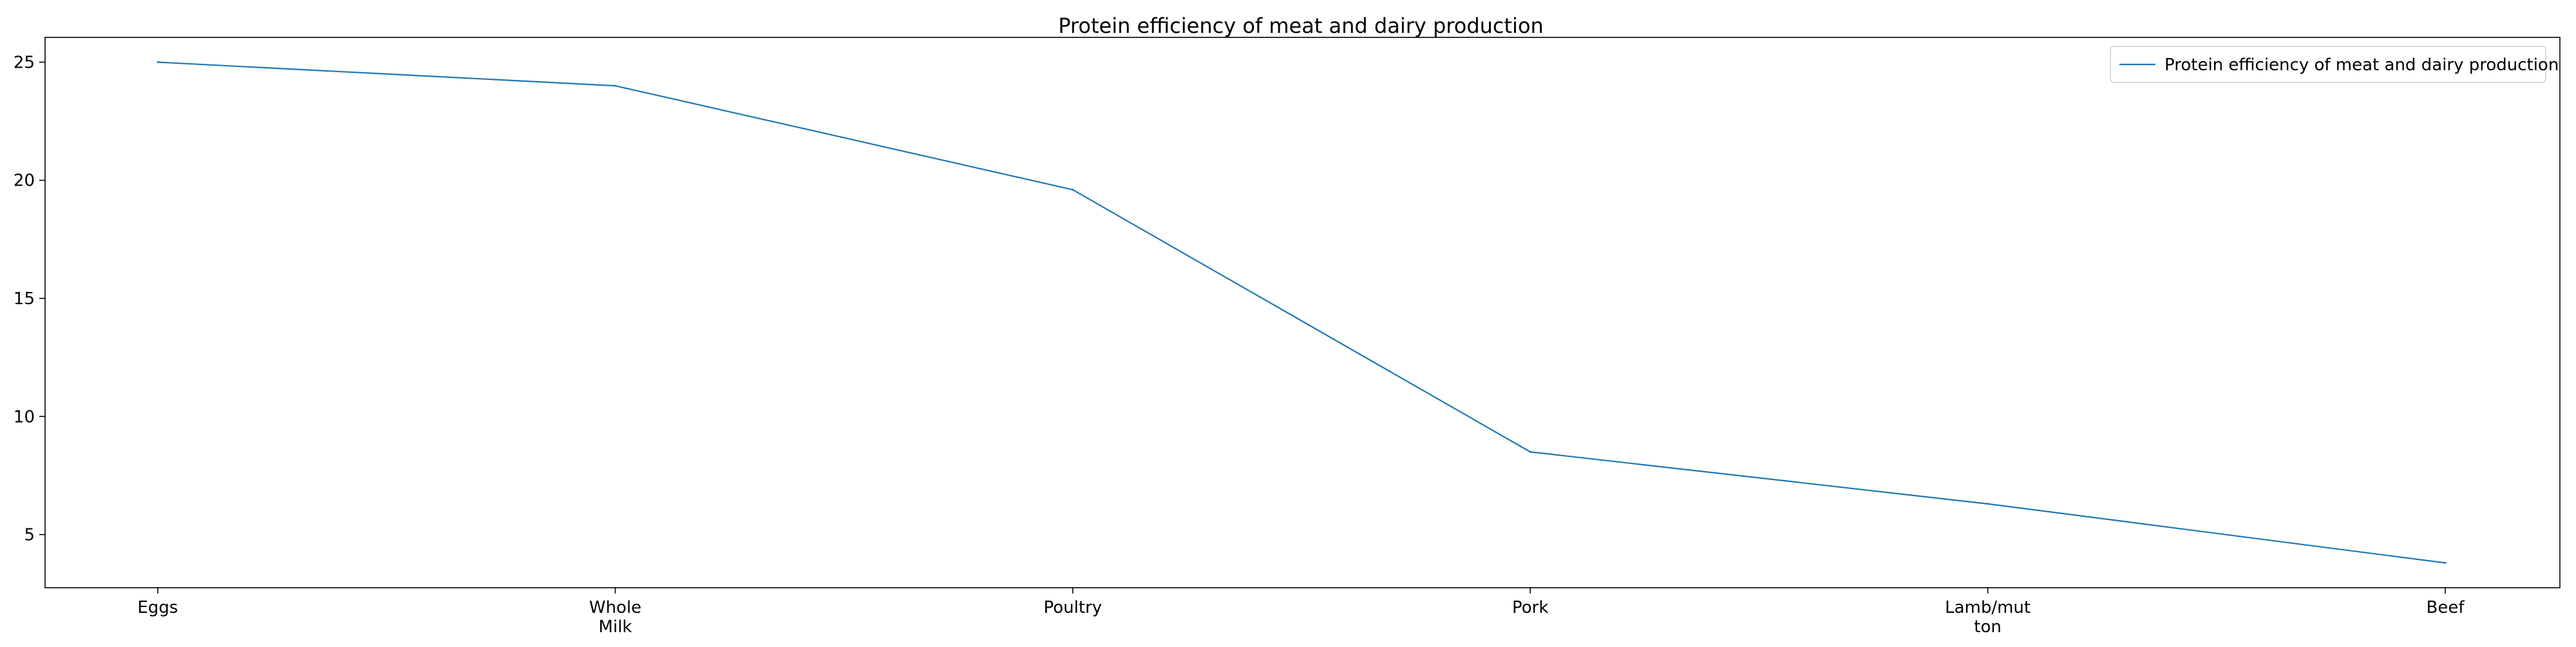  I want to click on x-tick-label: Pork, so click(1530, 607).